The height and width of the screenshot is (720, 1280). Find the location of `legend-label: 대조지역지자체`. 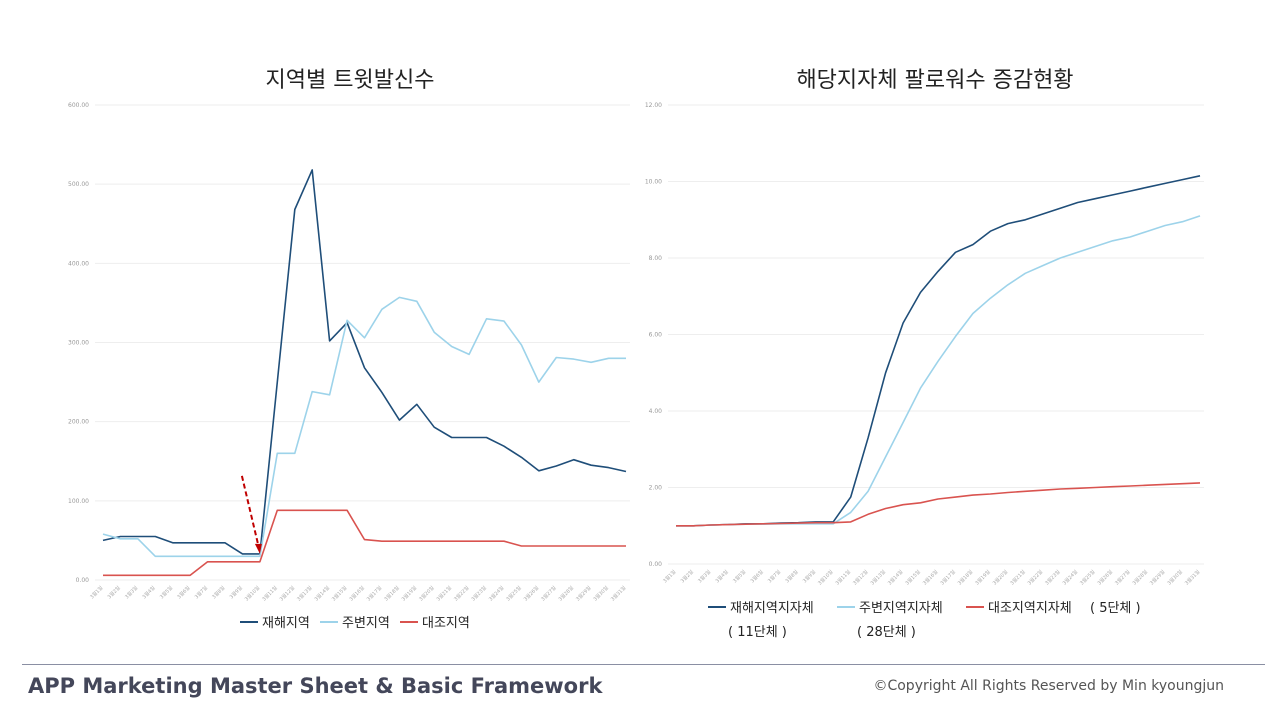

legend-label: 대조지역지자체 is located at coordinates (1030, 608).